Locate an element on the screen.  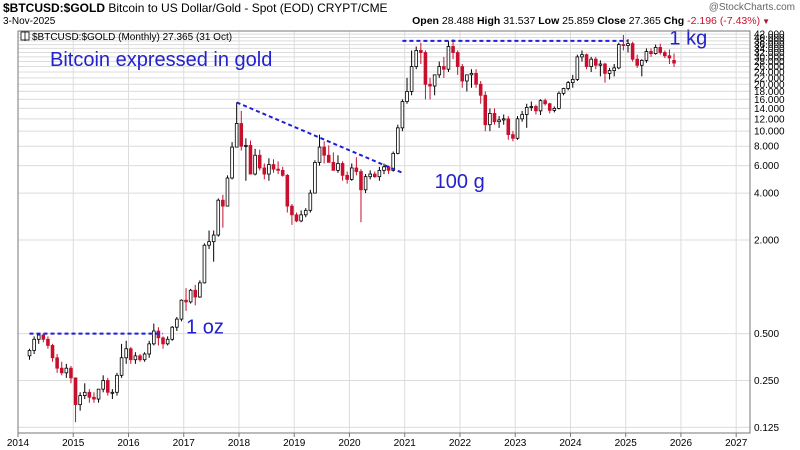
x-tick-label: 2021 is located at coordinates (405, 443).